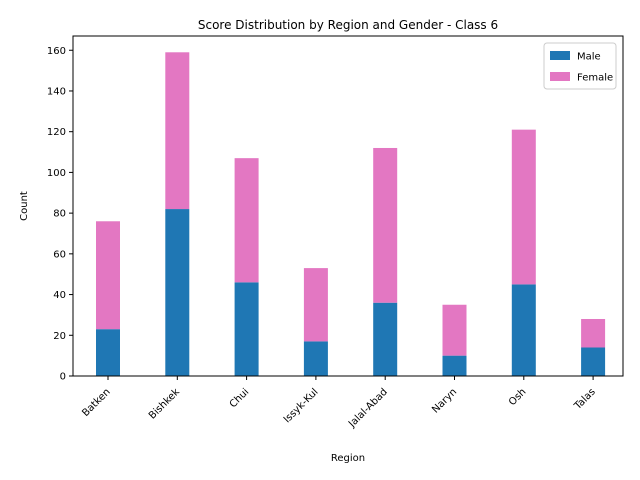 The width and height of the screenshot is (640, 480). I want to click on bar-female-chui, so click(246, 220).